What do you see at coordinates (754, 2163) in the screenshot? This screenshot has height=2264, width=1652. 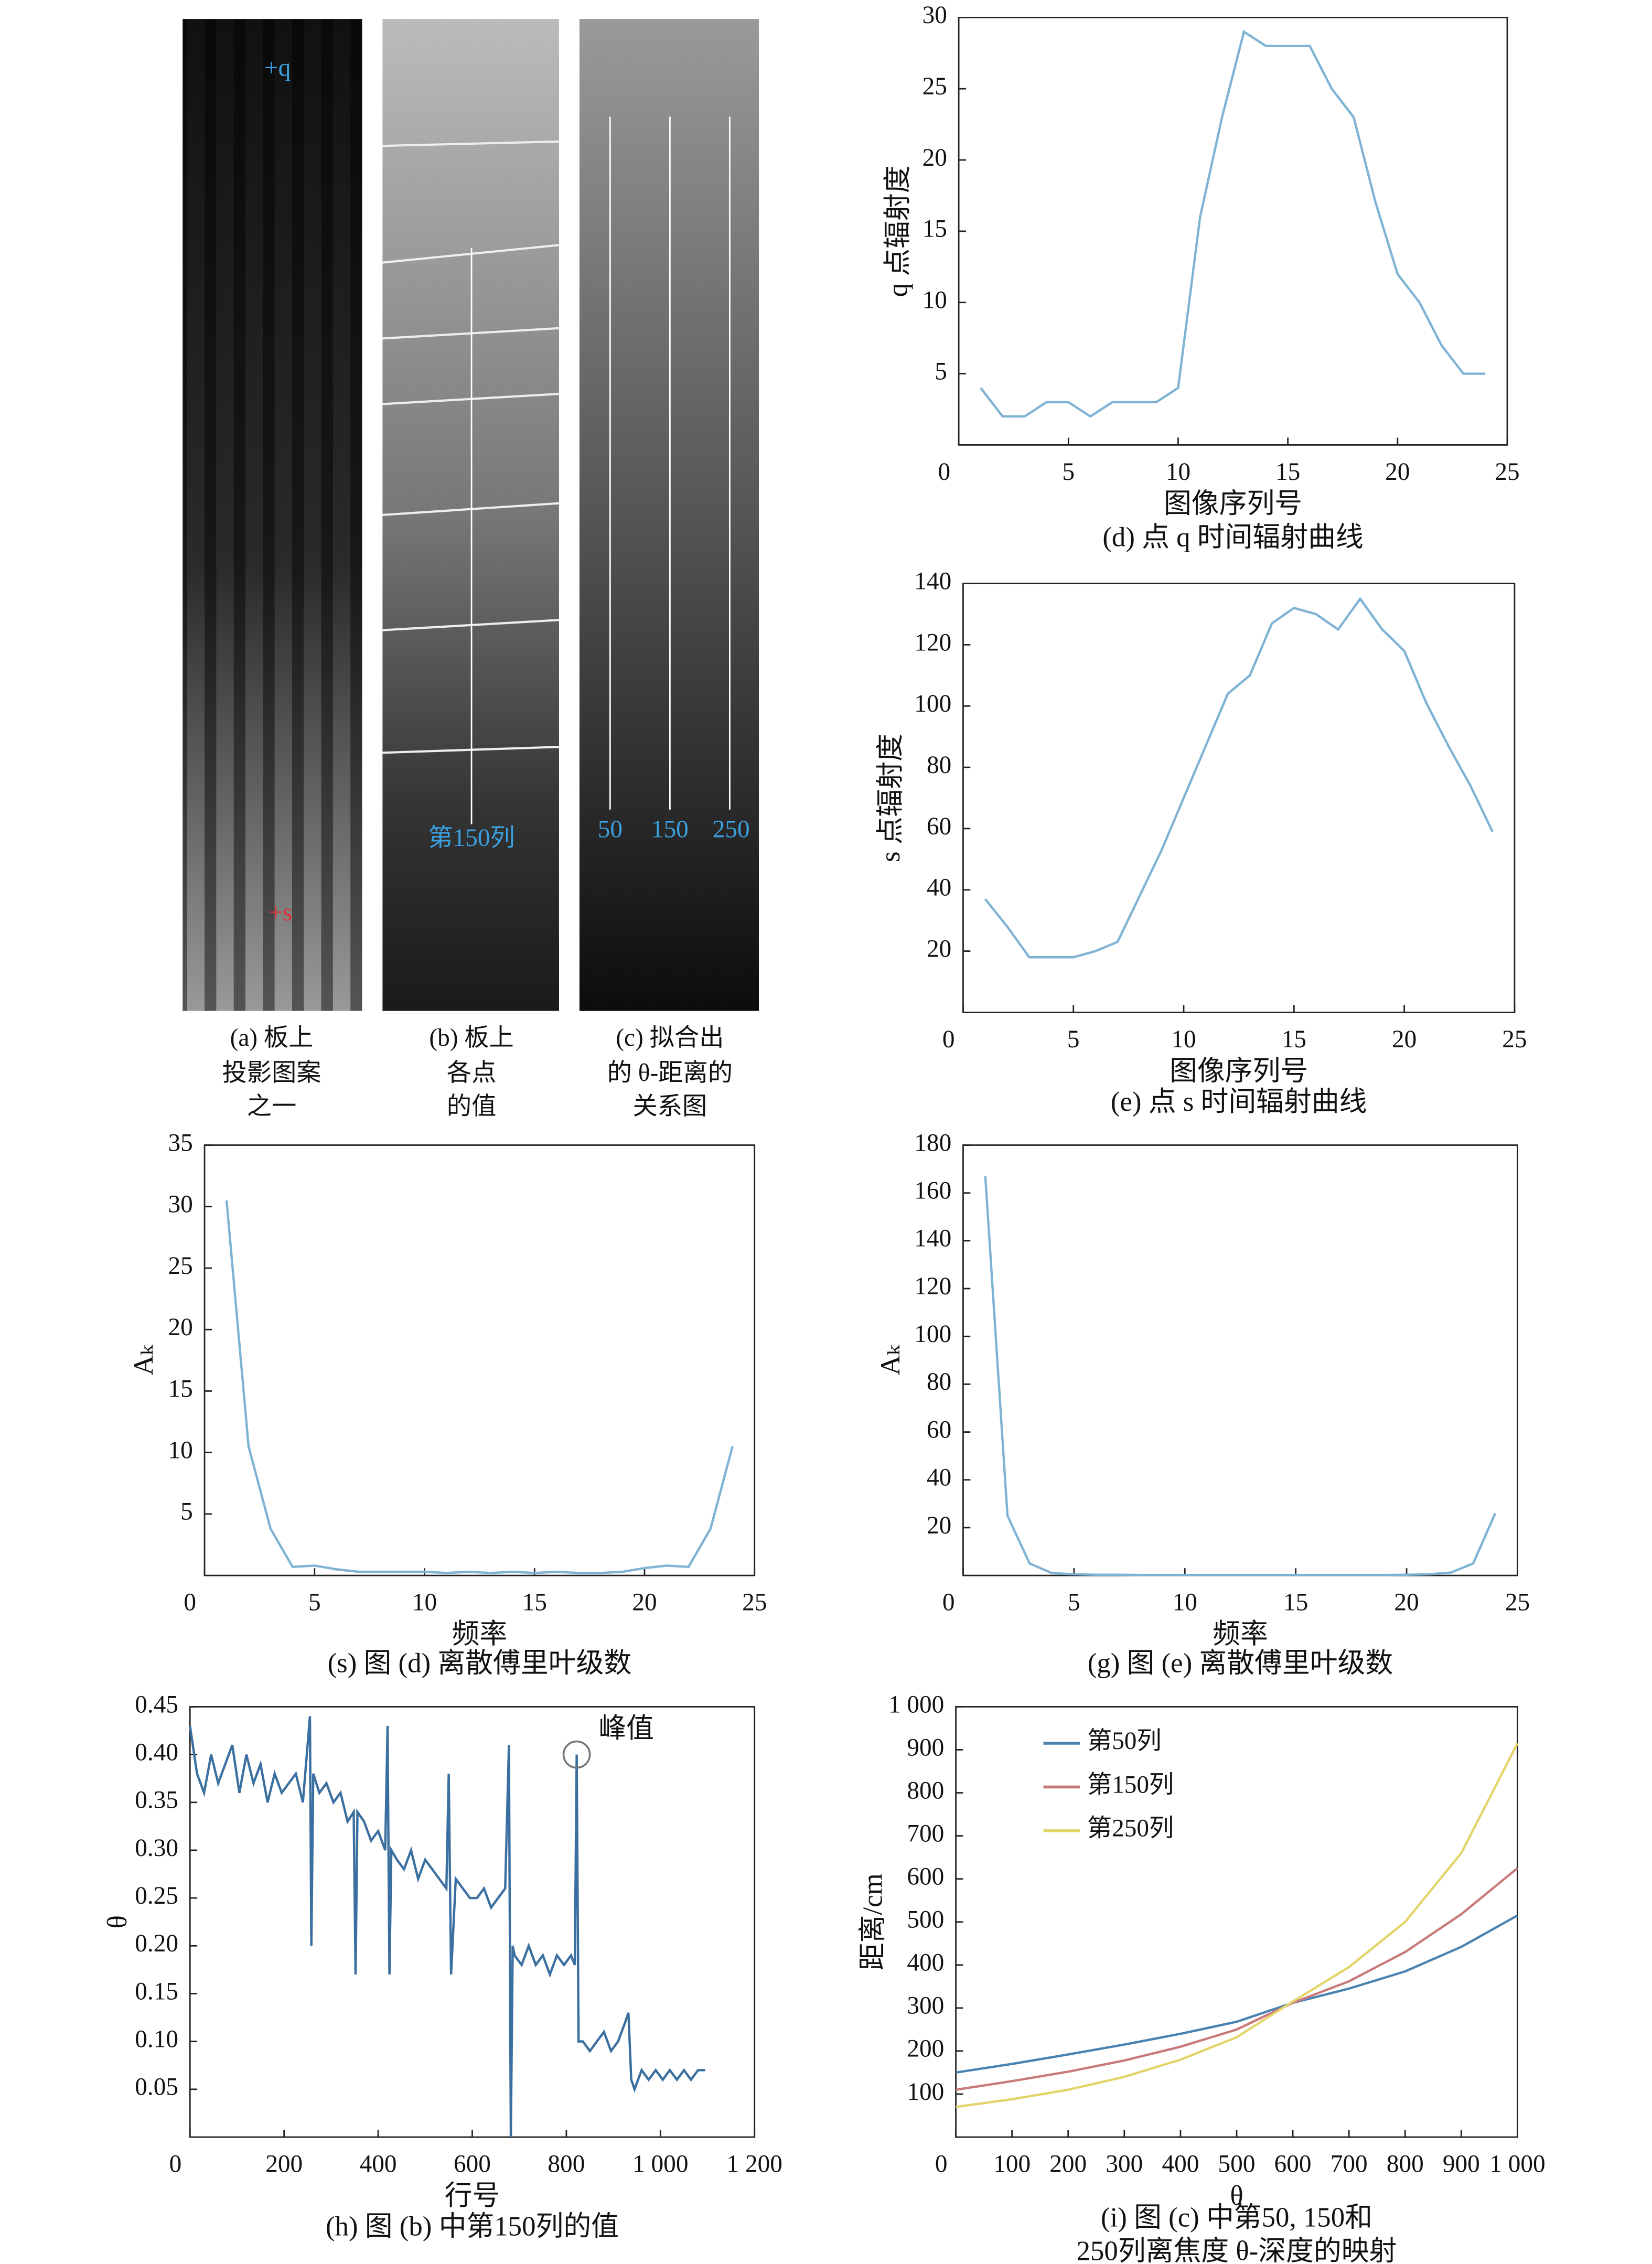 I see `x-tick-label: 1 200` at bounding box center [754, 2163].